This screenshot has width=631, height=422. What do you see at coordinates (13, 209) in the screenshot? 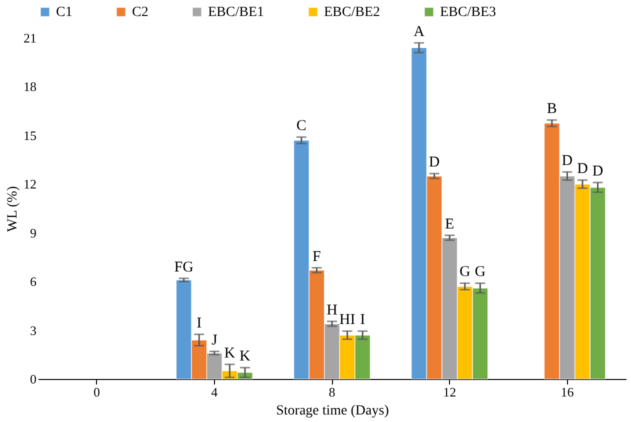
I see `y-axis-title: WL (%)` at bounding box center [13, 209].